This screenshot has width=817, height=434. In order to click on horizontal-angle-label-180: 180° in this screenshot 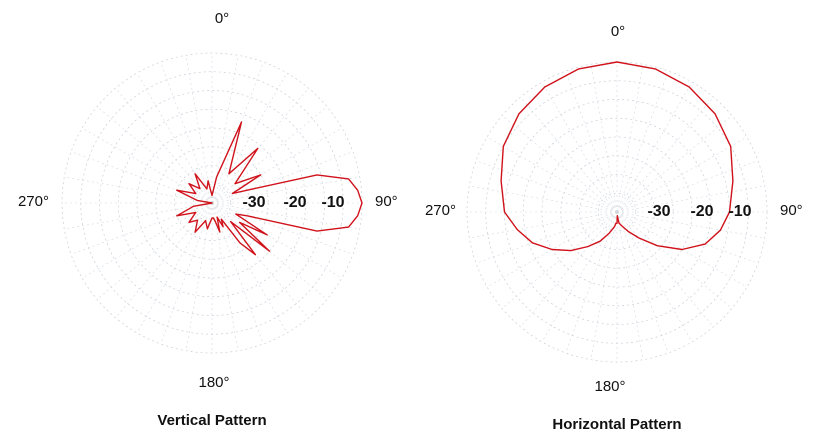, I will do `click(609, 386)`.